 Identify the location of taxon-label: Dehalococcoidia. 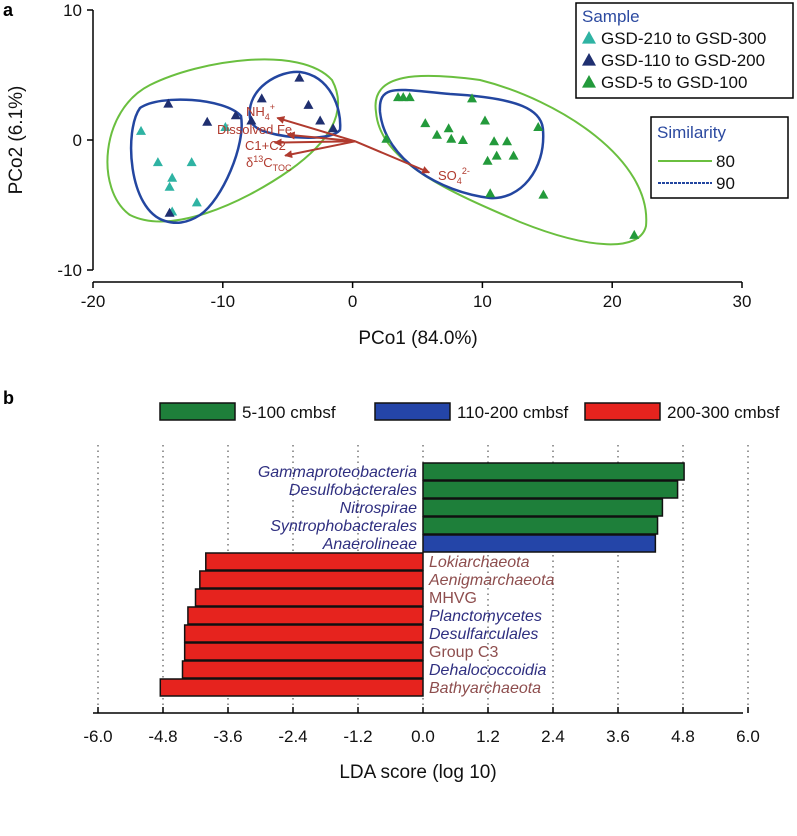
(488, 670).